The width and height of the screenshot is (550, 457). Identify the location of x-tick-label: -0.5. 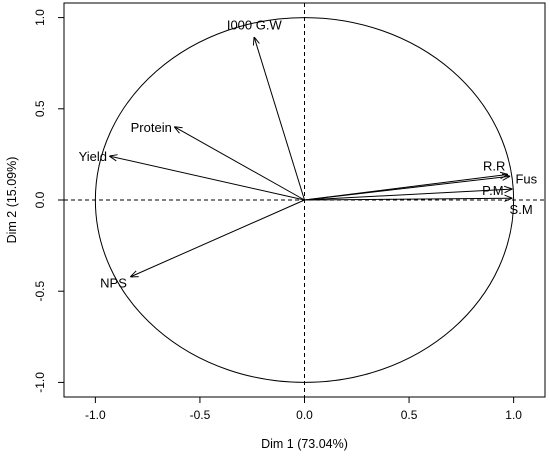
(200, 415).